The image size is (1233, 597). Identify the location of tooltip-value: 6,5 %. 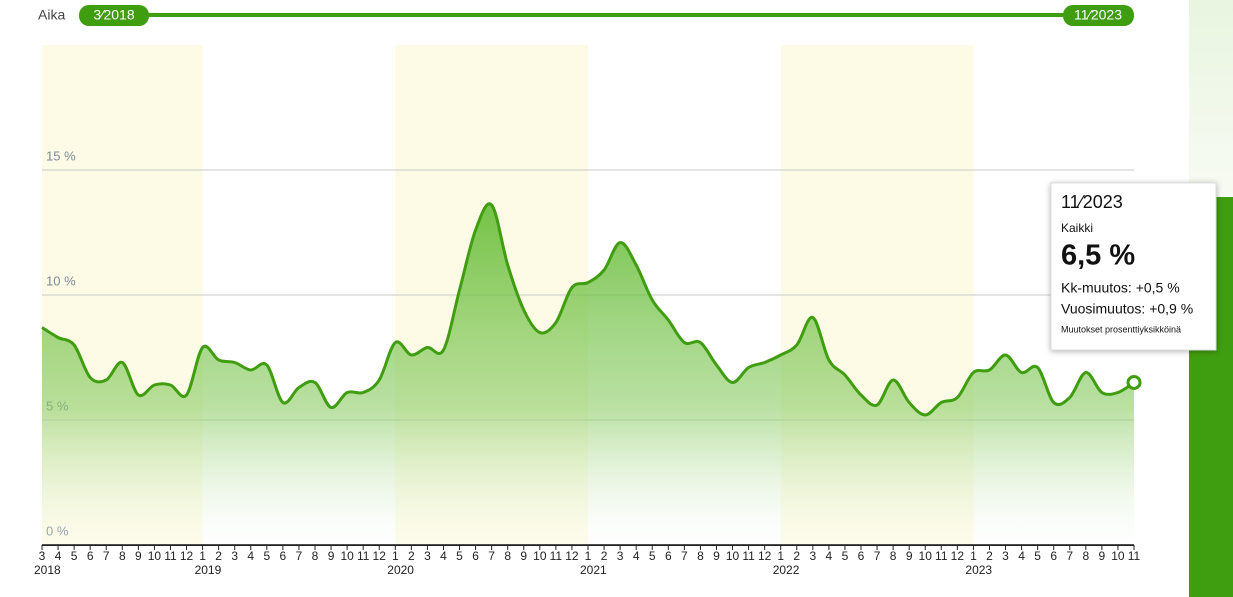
(1098, 256).